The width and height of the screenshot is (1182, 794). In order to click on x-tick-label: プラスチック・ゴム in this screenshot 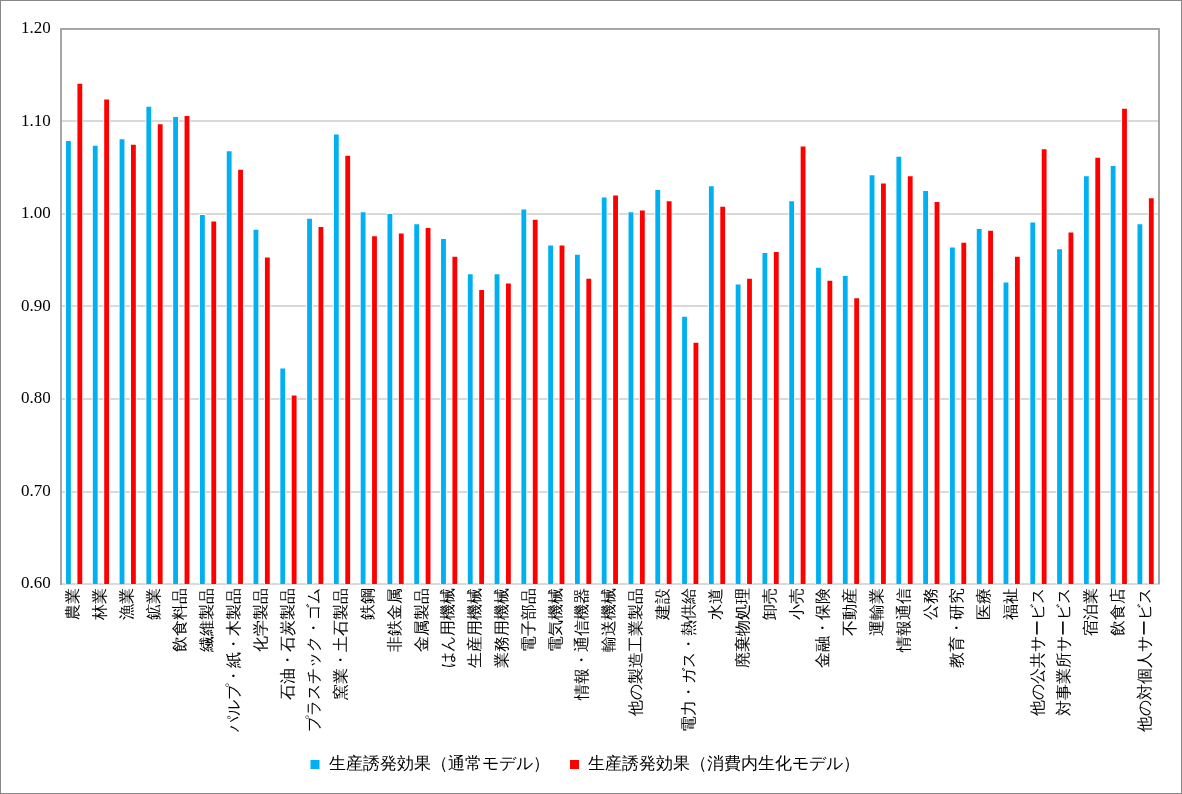, I will do `click(314, 660)`.